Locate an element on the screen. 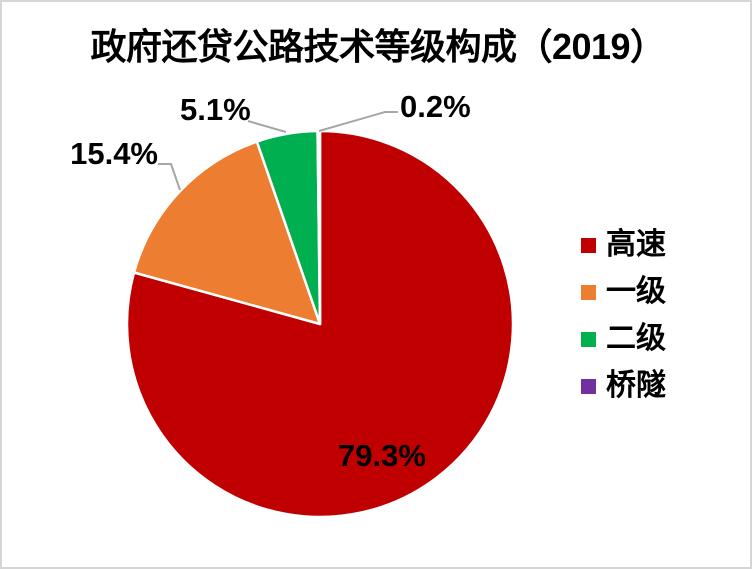 Image resolution: width=752 pixels, height=569 pixels. legend-swatch-expressway is located at coordinates (588, 245).